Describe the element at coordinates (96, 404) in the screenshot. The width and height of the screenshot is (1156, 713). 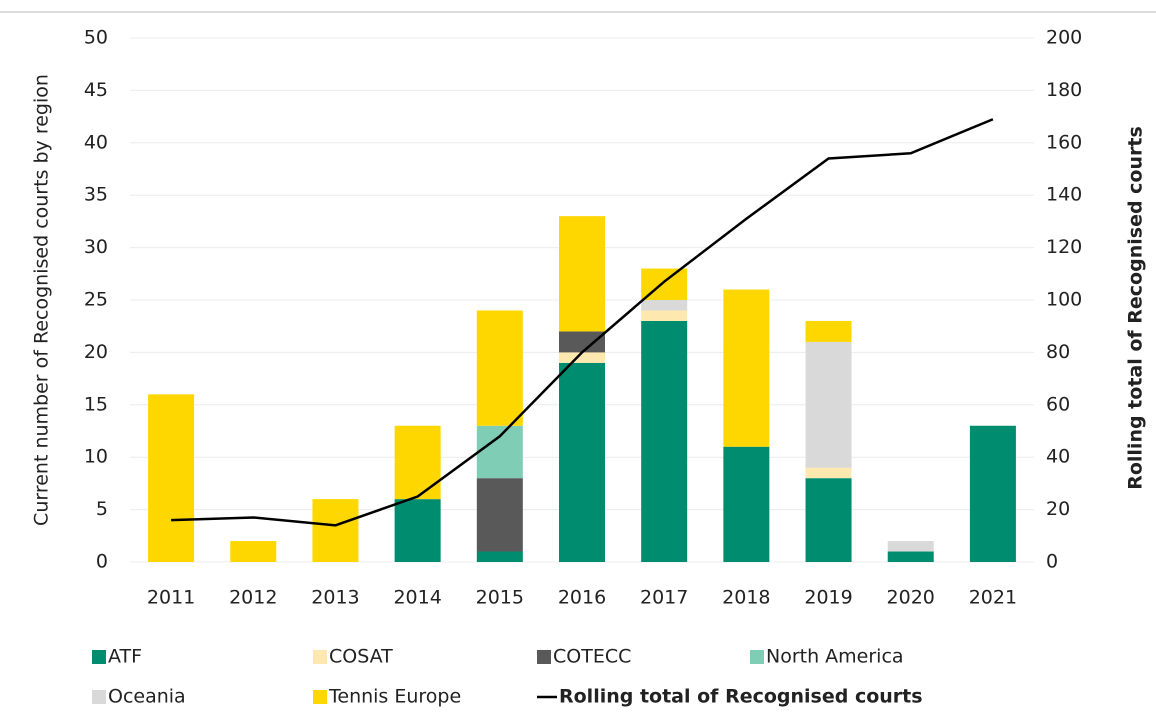
I see `y-tick-label: 15` at that location.